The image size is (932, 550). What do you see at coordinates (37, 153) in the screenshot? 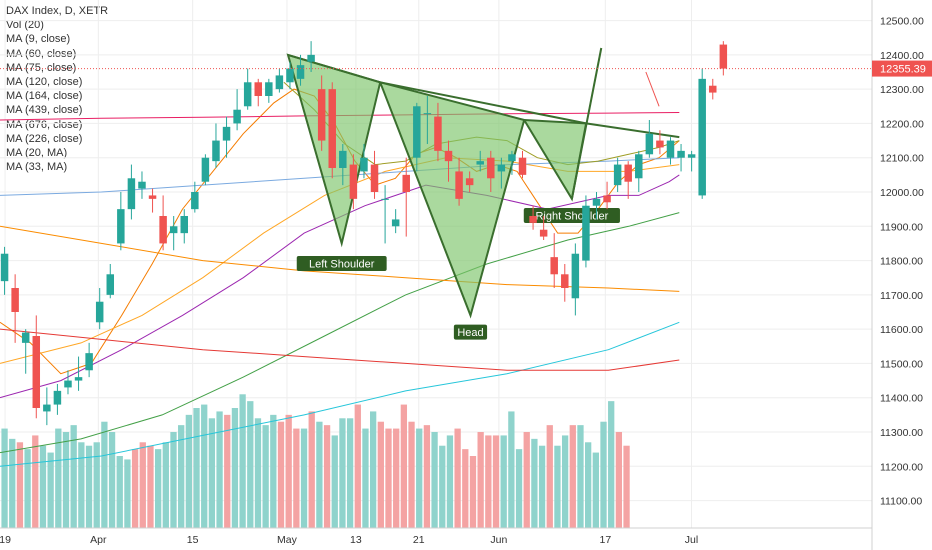
I see `legend-item: MA (20, MA)` at bounding box center [37, 153].